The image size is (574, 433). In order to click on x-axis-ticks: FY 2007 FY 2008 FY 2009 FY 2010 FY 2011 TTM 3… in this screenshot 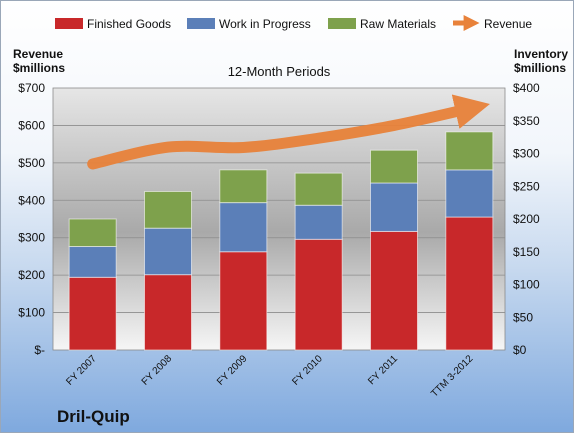, I will do `click(269, 376)`.